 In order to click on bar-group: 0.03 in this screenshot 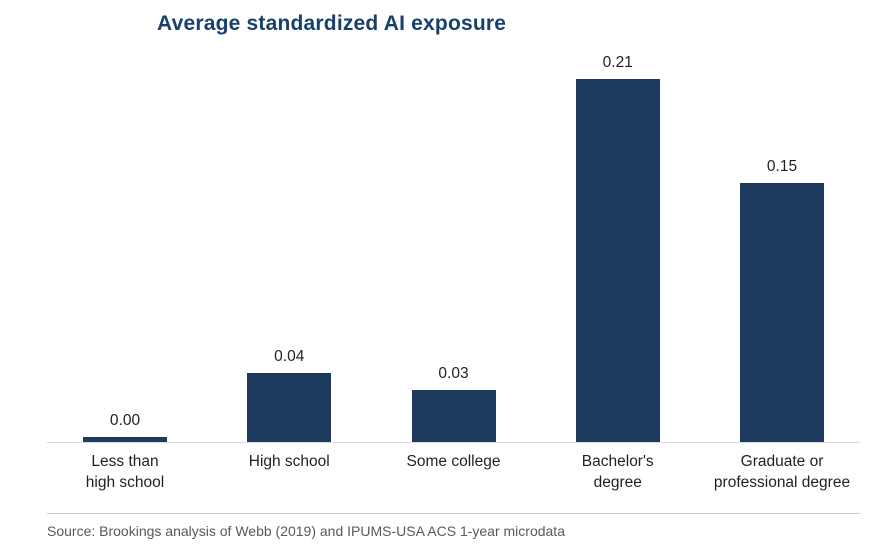, I will do `click(454, 403)`.